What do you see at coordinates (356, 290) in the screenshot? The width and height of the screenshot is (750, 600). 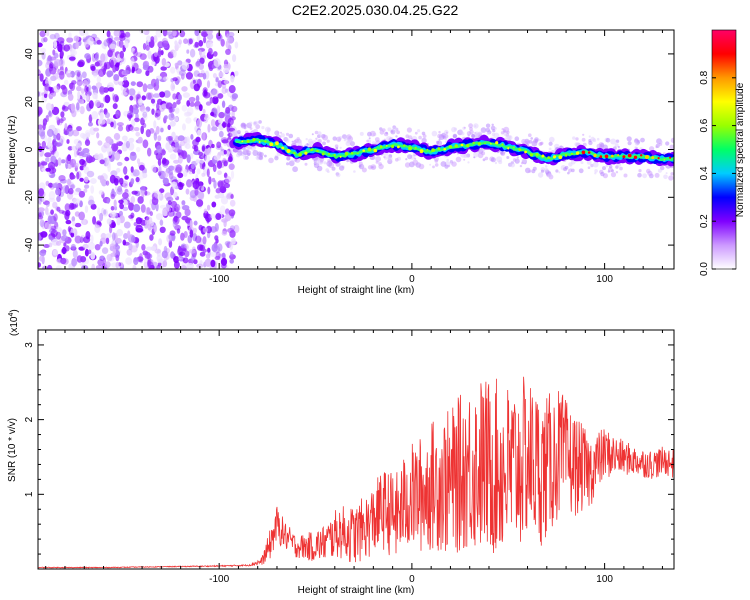 I see `spectrogram-x-label: Height of straight line (km)` at bounding box center [356, 290].